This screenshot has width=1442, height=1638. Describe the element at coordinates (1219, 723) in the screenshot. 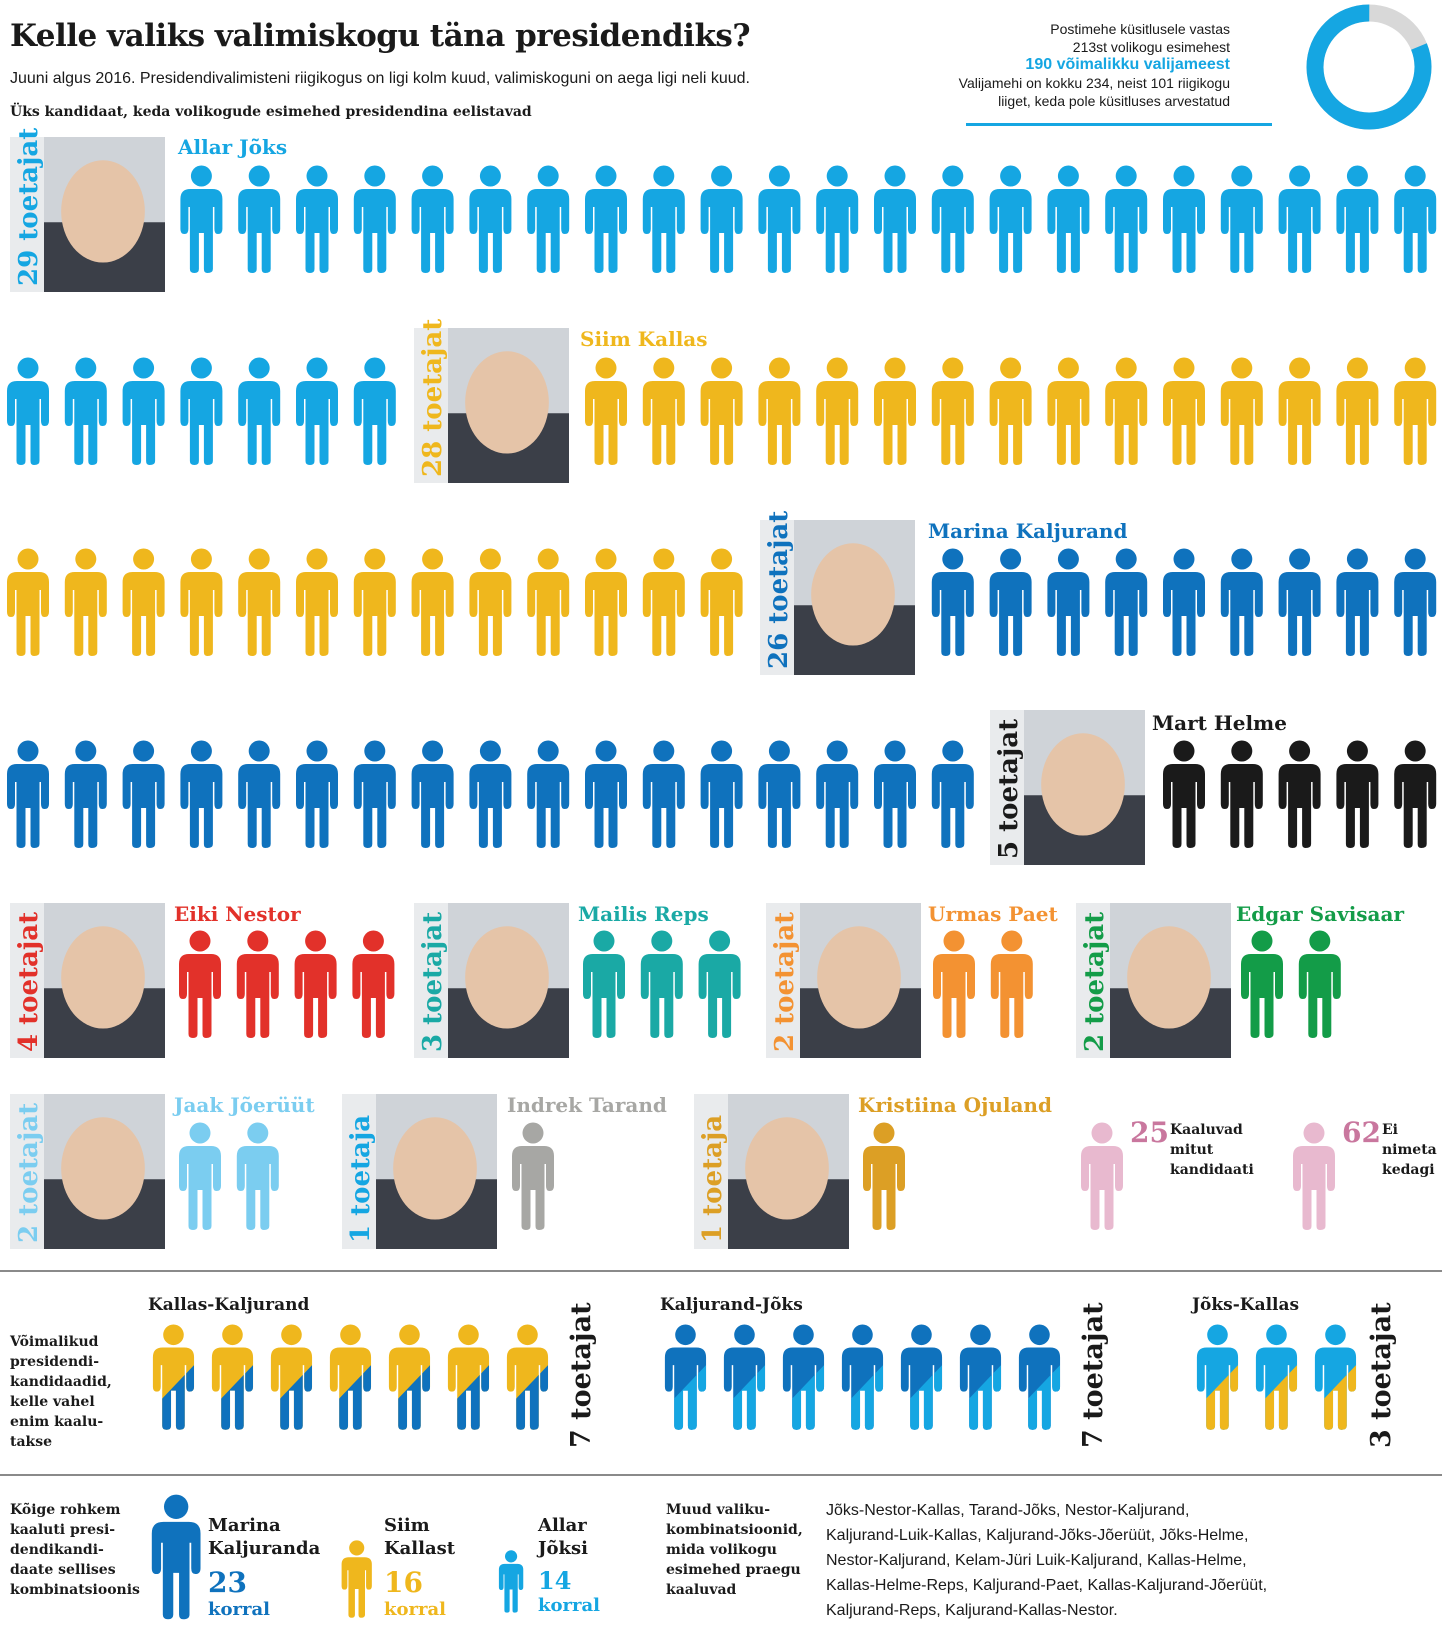

I see `candidate-name: Mart Helme` at that location.